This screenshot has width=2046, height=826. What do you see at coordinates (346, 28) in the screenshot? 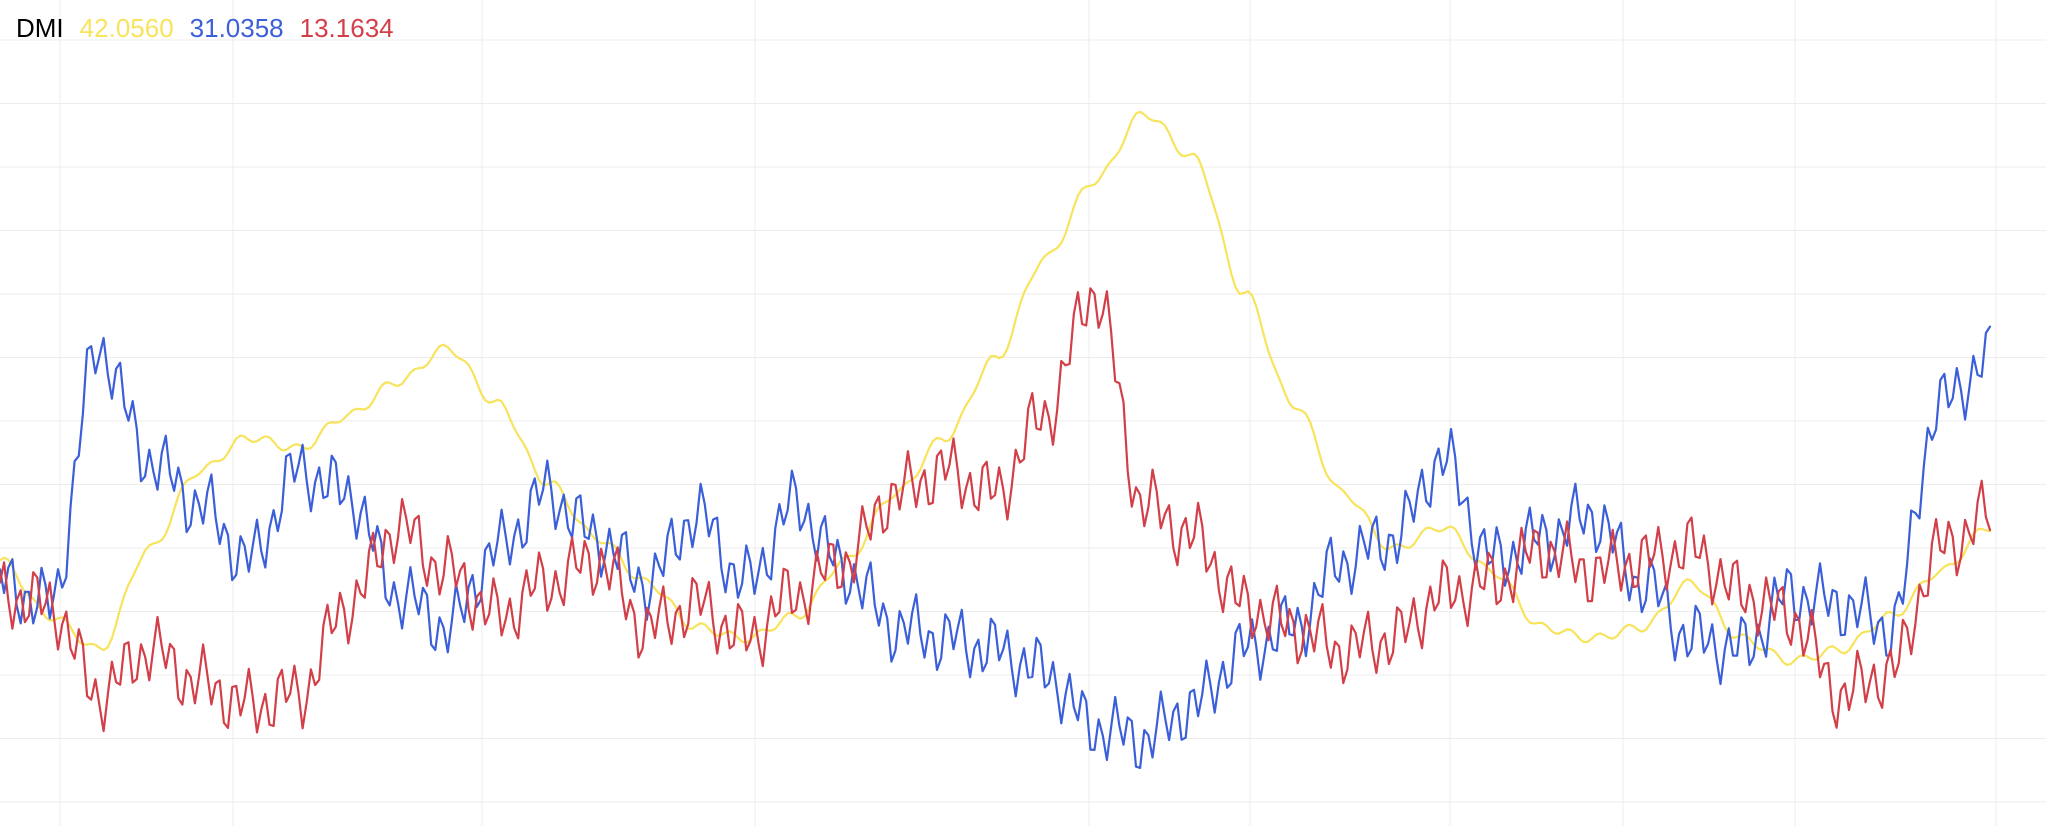
I see `minus-di-value: 13.1634` at bounding box center [346, 28].